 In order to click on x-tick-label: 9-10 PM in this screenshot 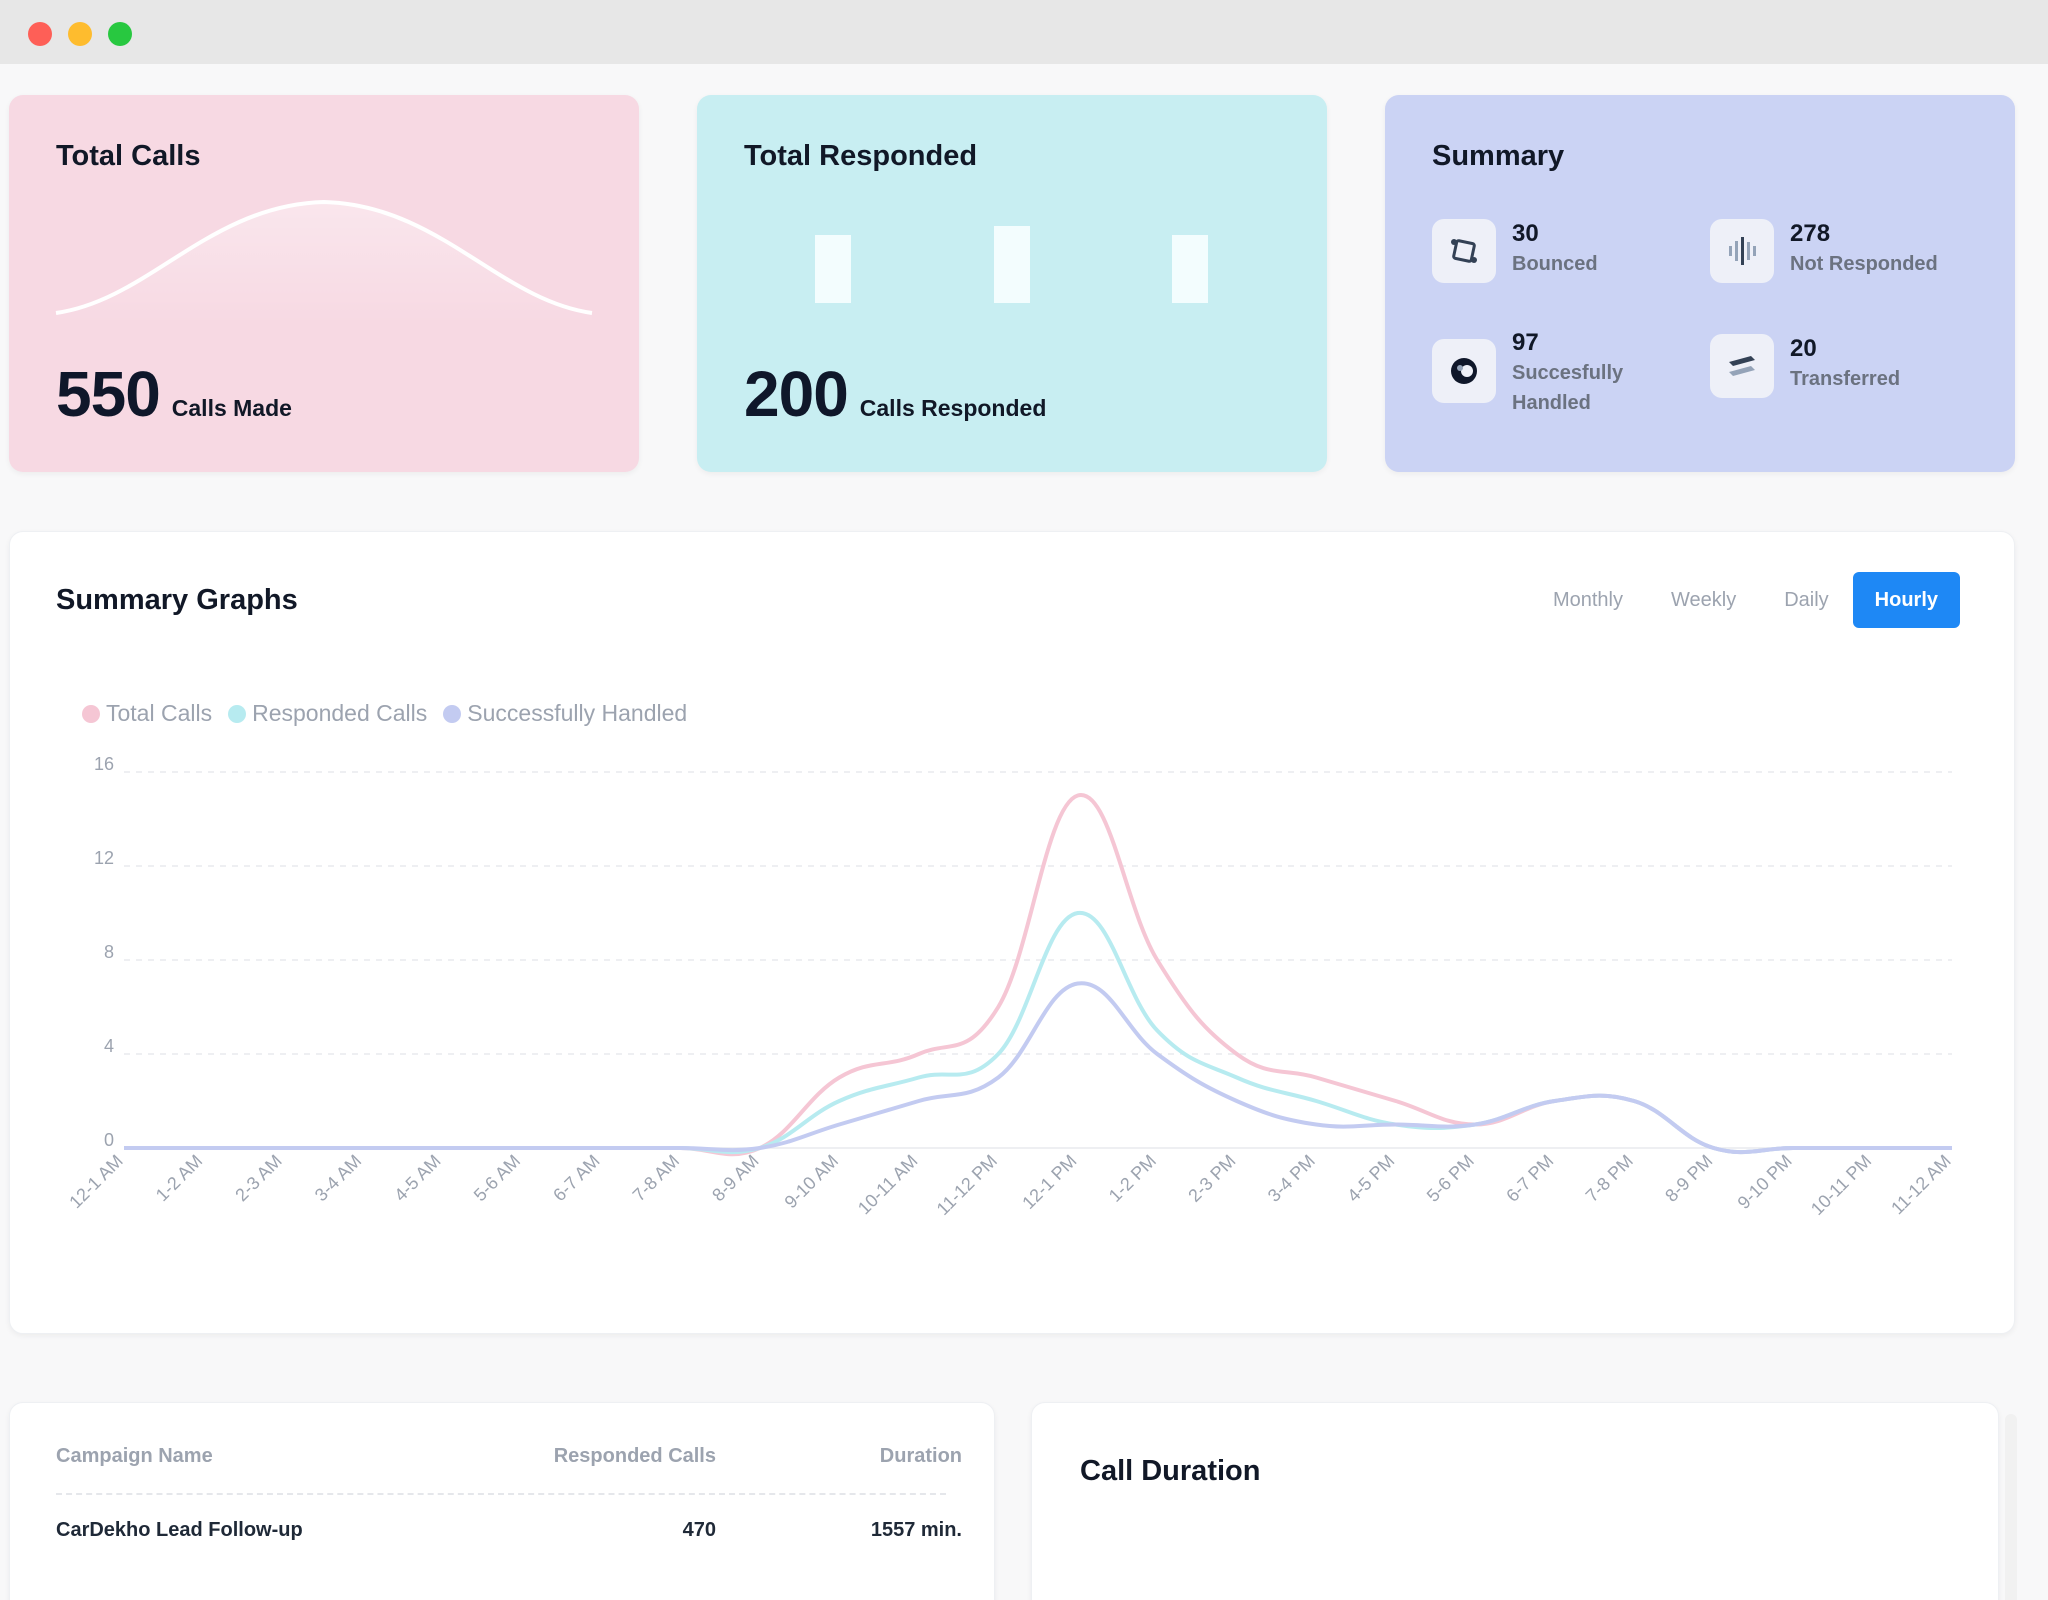, I will do `click(1765, 1182)`.